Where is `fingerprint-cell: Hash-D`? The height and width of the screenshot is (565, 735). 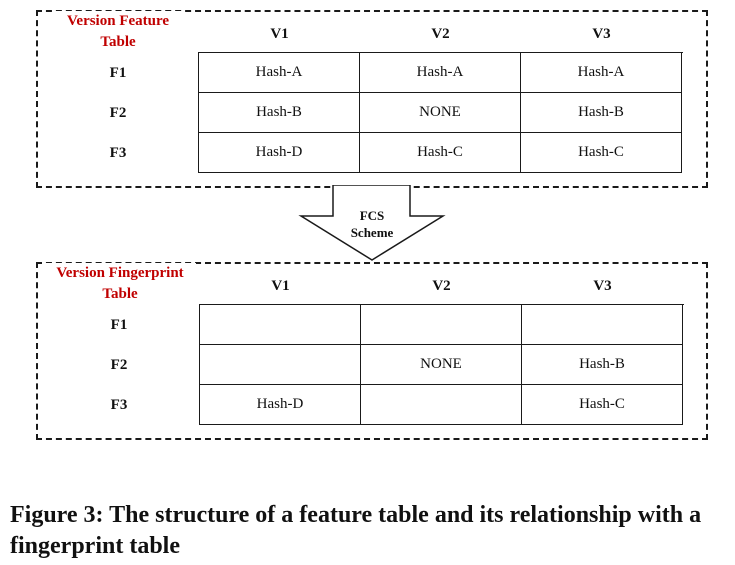 fingerprint-cell: Hash-D is located at coordinates (280, 405).